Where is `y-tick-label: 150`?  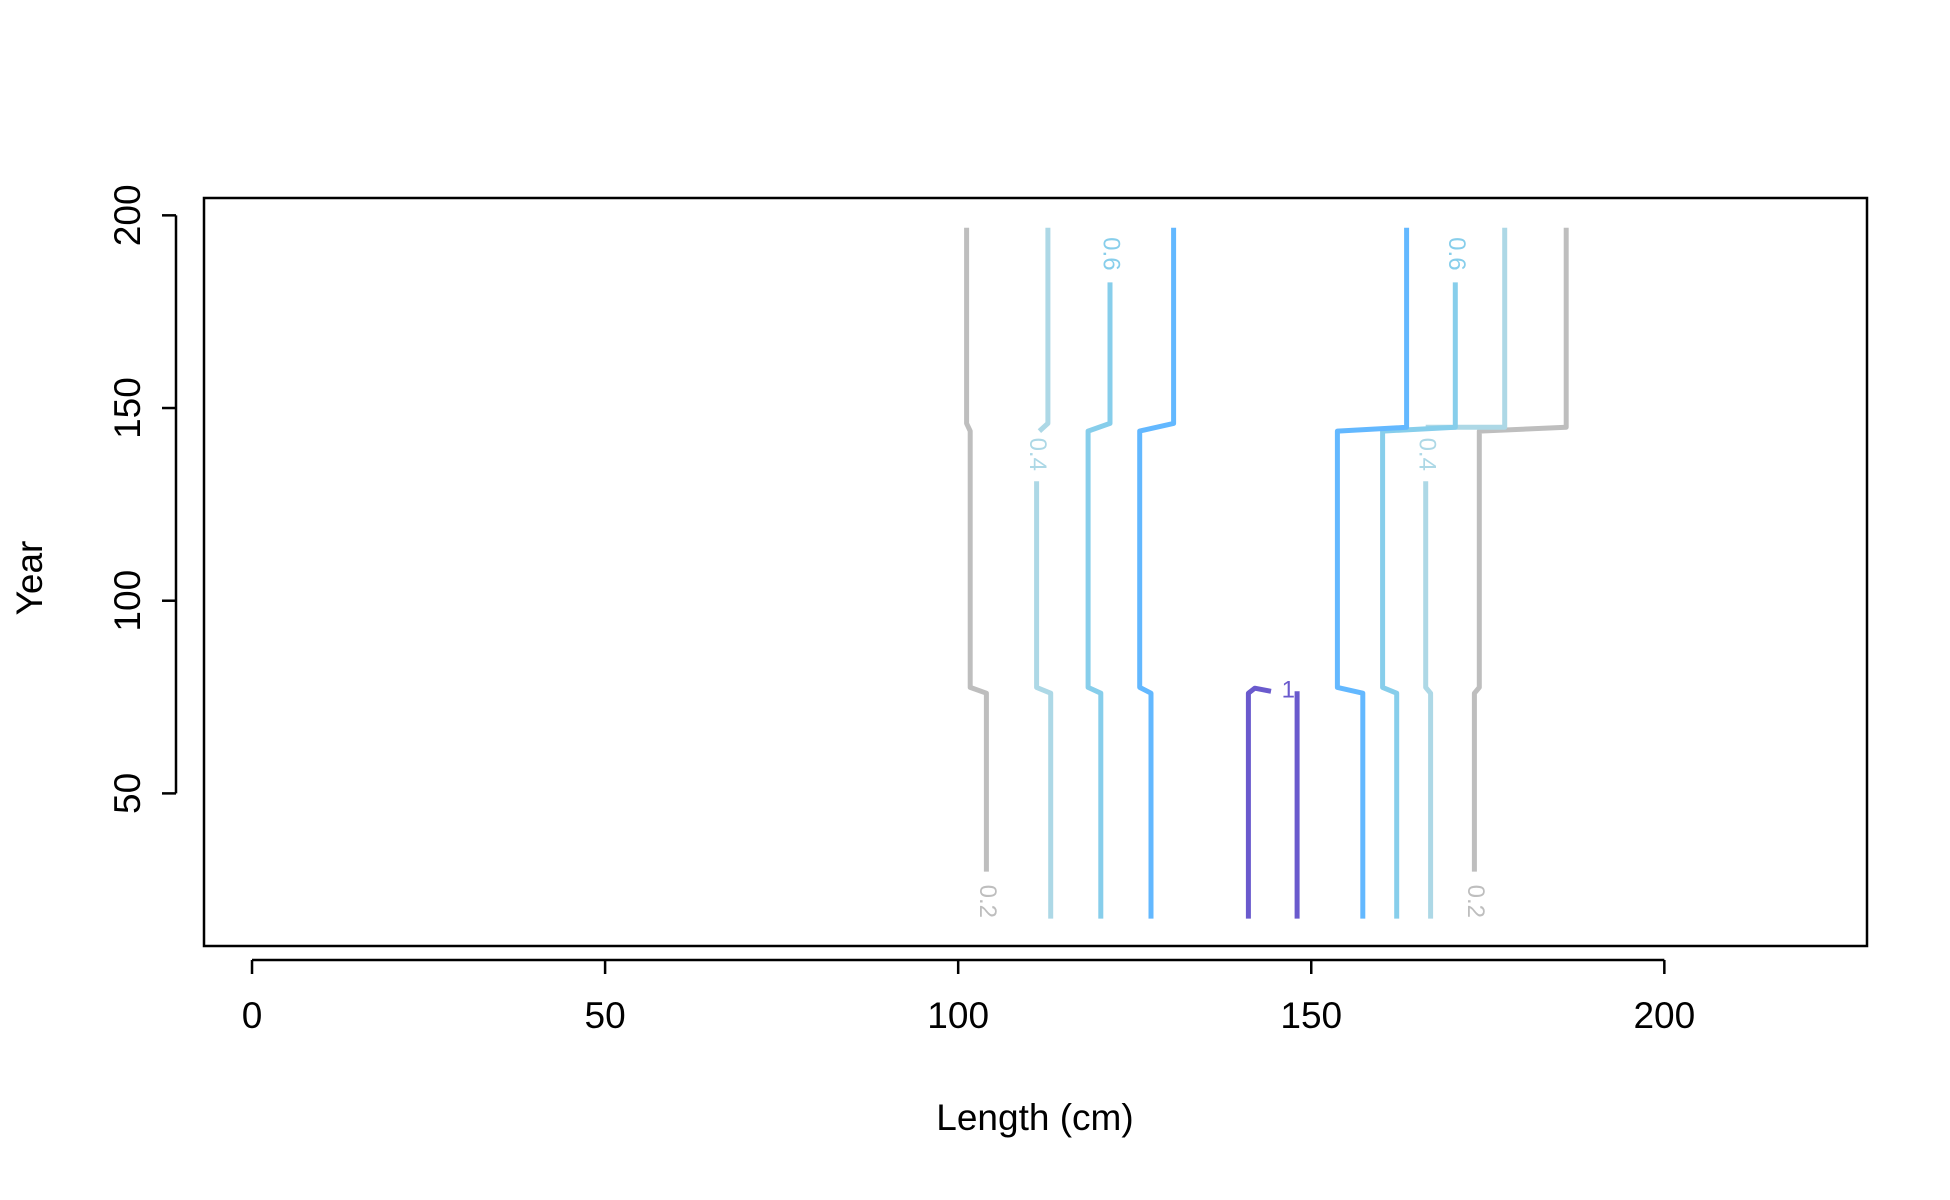
y-tick-label: 150 is located at coordinates (127, 408).